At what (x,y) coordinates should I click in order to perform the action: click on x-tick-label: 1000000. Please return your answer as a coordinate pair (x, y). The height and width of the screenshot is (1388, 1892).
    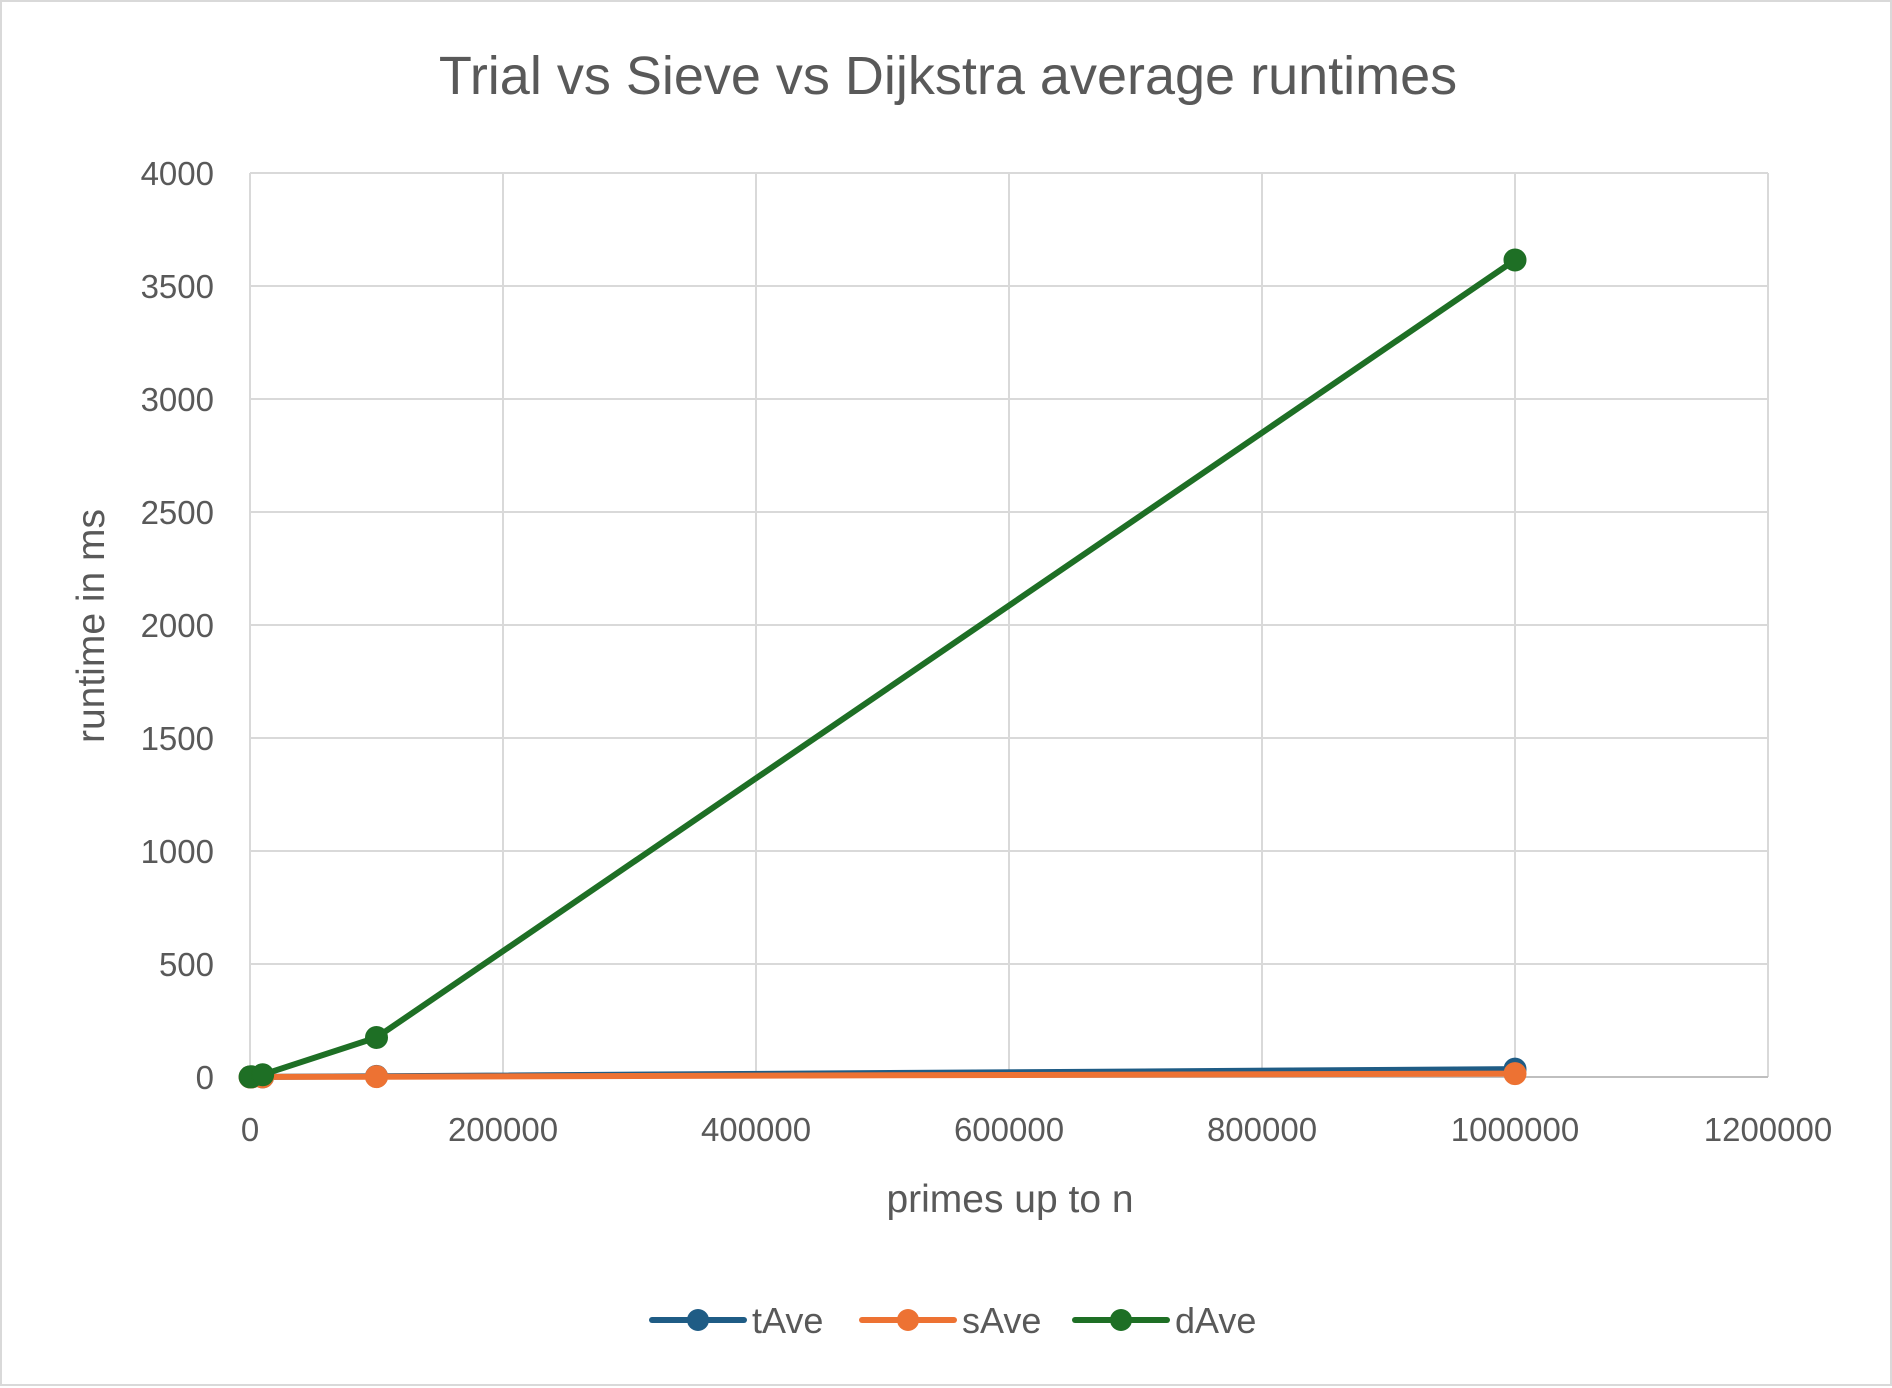
    Looking at the image, I should click on (1515, 1129).